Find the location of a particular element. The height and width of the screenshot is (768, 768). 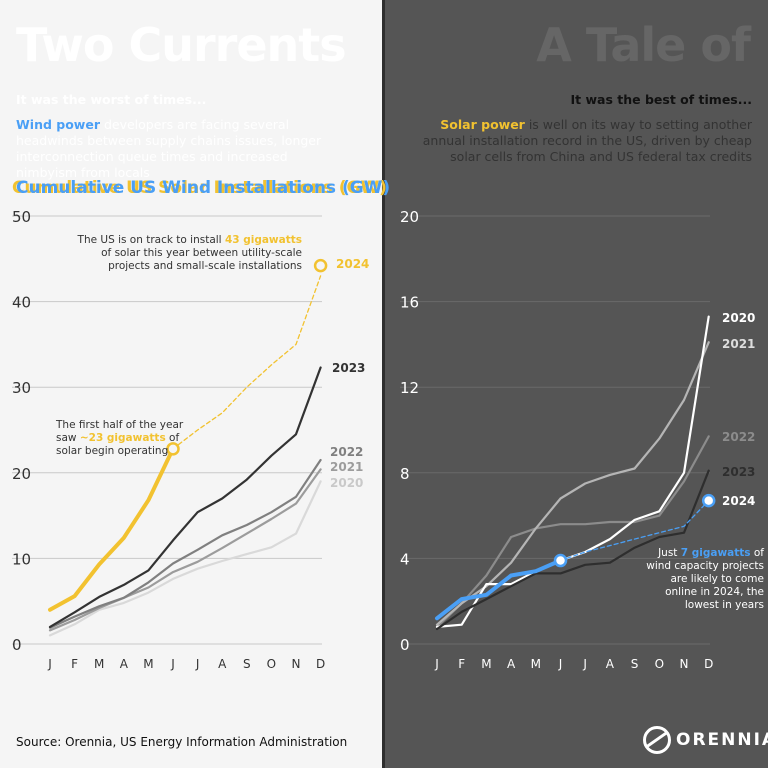

annotation-segment: saw is located at coordinates (68, 438).